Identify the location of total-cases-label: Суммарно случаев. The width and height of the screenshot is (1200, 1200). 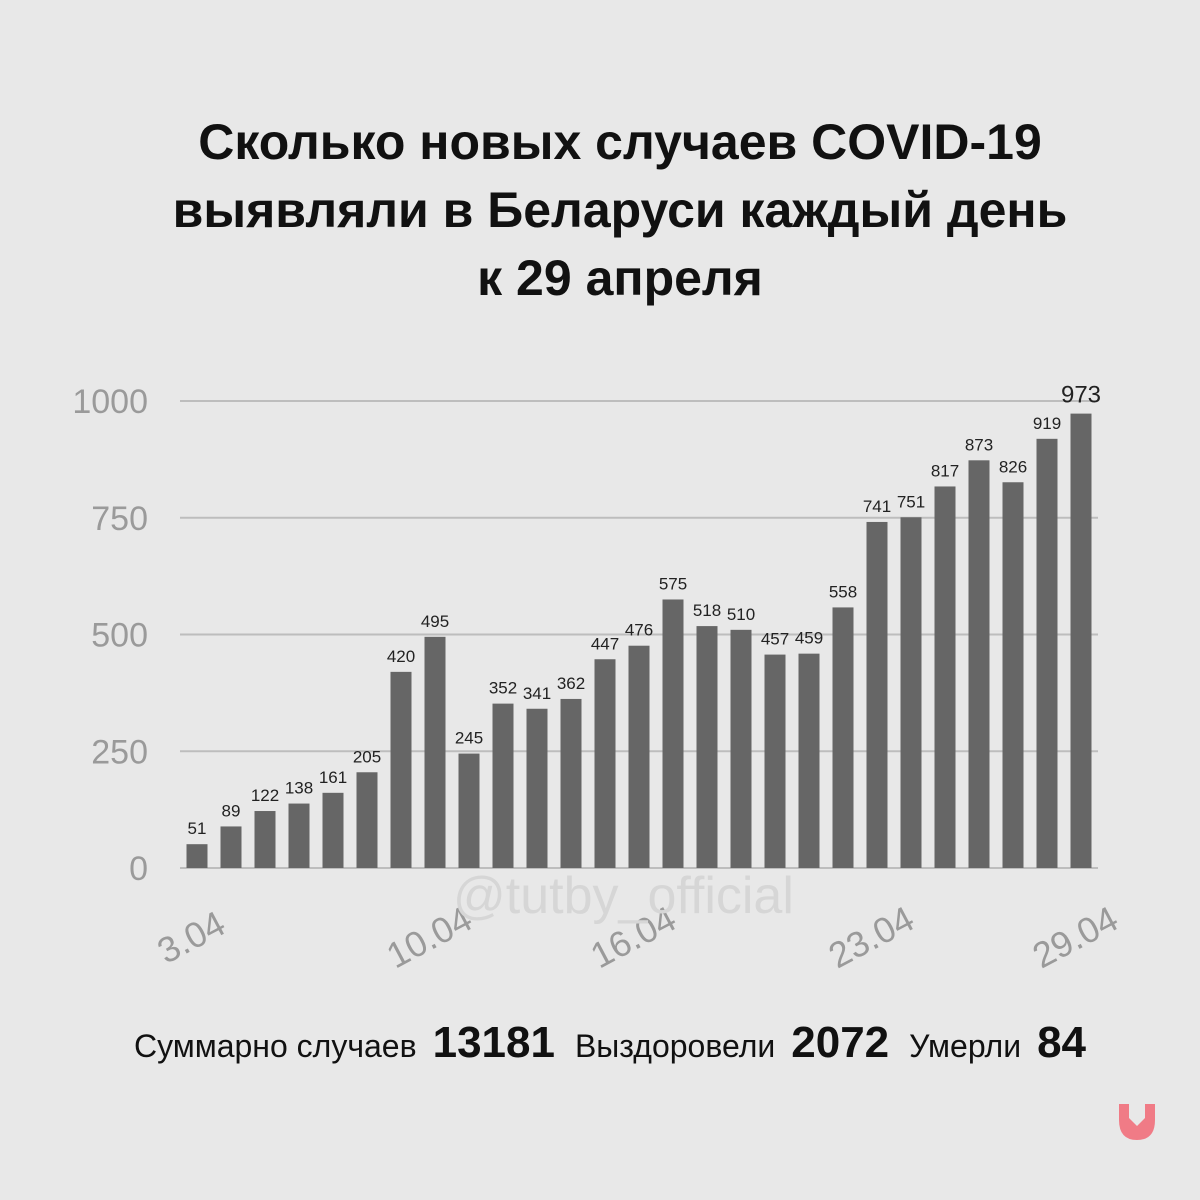
(275, 1046).